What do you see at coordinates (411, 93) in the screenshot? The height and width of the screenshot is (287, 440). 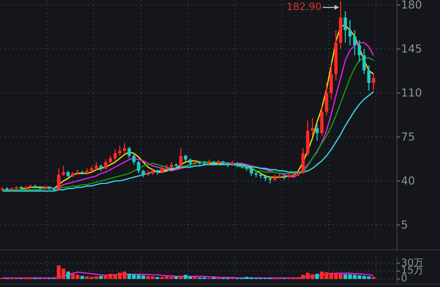 I see `y-tick-label: 110` at bounding box center [411, 93].